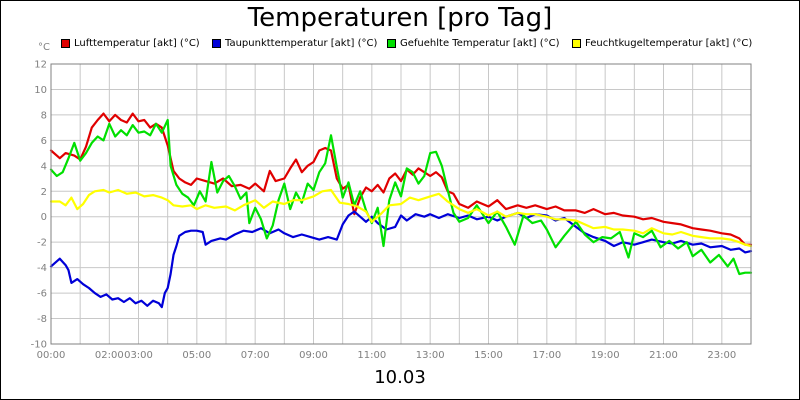 This screenshot has width=800, height=400. What do you see at coordinates (301, 43) in the screenshot?
I see `legend-label-taupunkttemperatur: Taupunkttemperatur [akt] (°C)` at bounding box center [301, 43].